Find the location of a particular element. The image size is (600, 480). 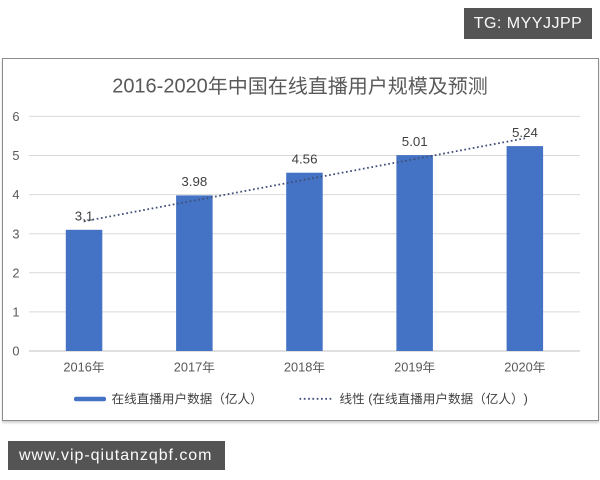

svg-text: 2016-2020 is located at coordinates (160, 87).